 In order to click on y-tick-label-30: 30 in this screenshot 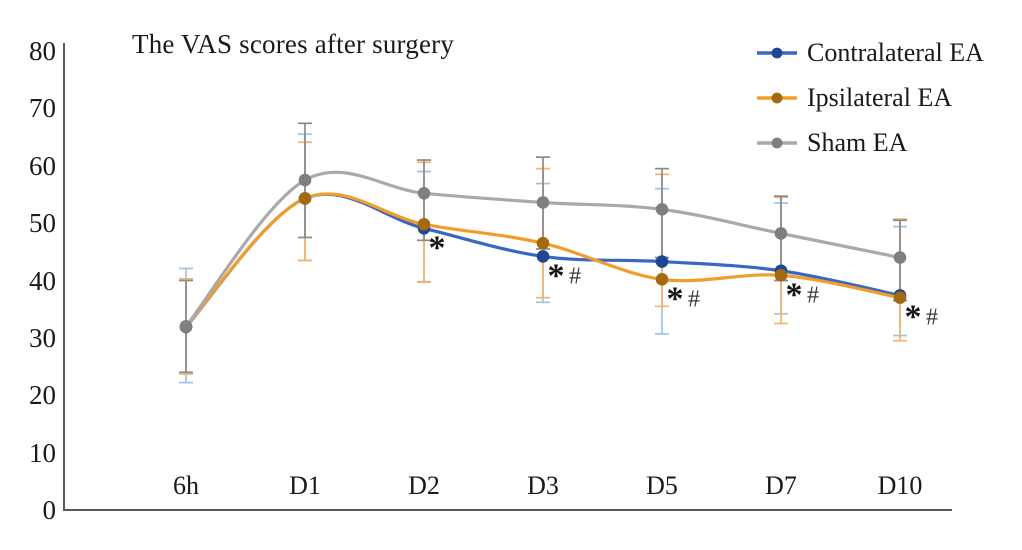, I will do `click(42, 337)`.